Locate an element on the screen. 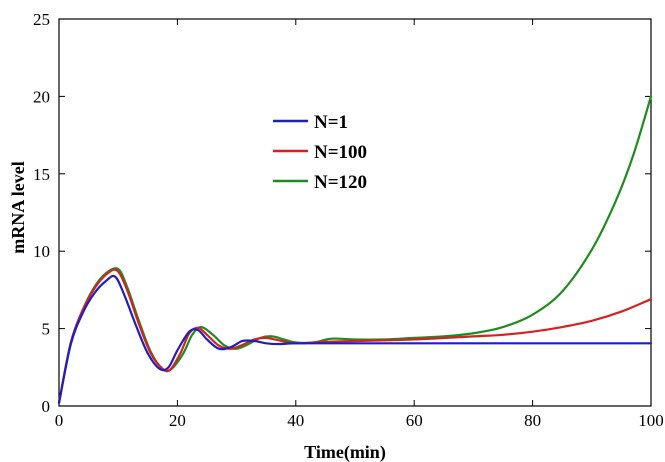  x-tick-label: 80 is located at coordinates (532, 420).